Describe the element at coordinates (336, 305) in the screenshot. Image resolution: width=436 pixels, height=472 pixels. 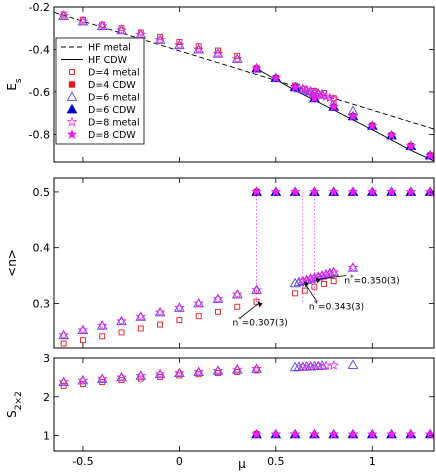
I see `annotation-label: n*=0.343(3)` at that location.